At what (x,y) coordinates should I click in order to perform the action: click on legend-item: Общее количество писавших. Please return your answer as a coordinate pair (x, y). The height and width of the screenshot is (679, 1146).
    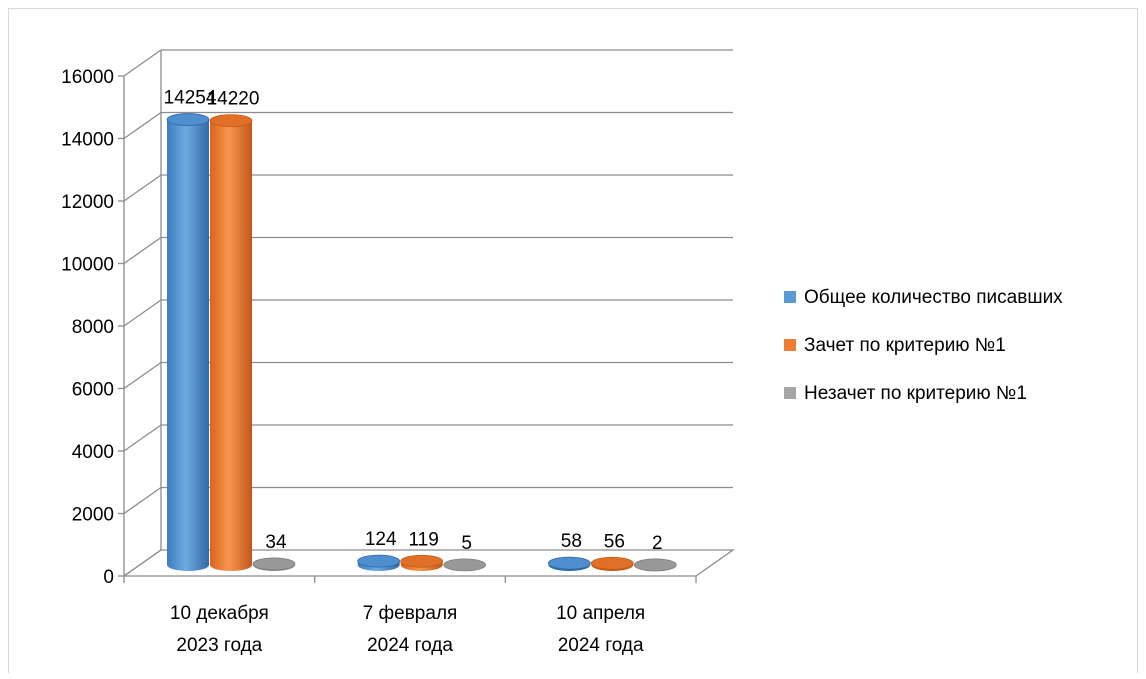
    Looking at the image, I should click on (923, 297).